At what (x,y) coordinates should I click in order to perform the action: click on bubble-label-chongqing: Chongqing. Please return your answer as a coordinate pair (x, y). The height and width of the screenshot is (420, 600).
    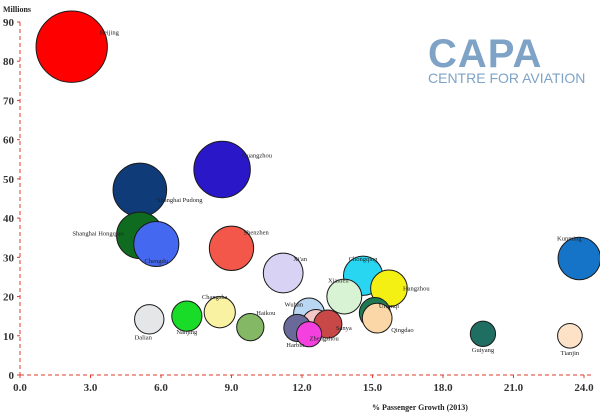
    Looking at the image, I should click on (364, 259).